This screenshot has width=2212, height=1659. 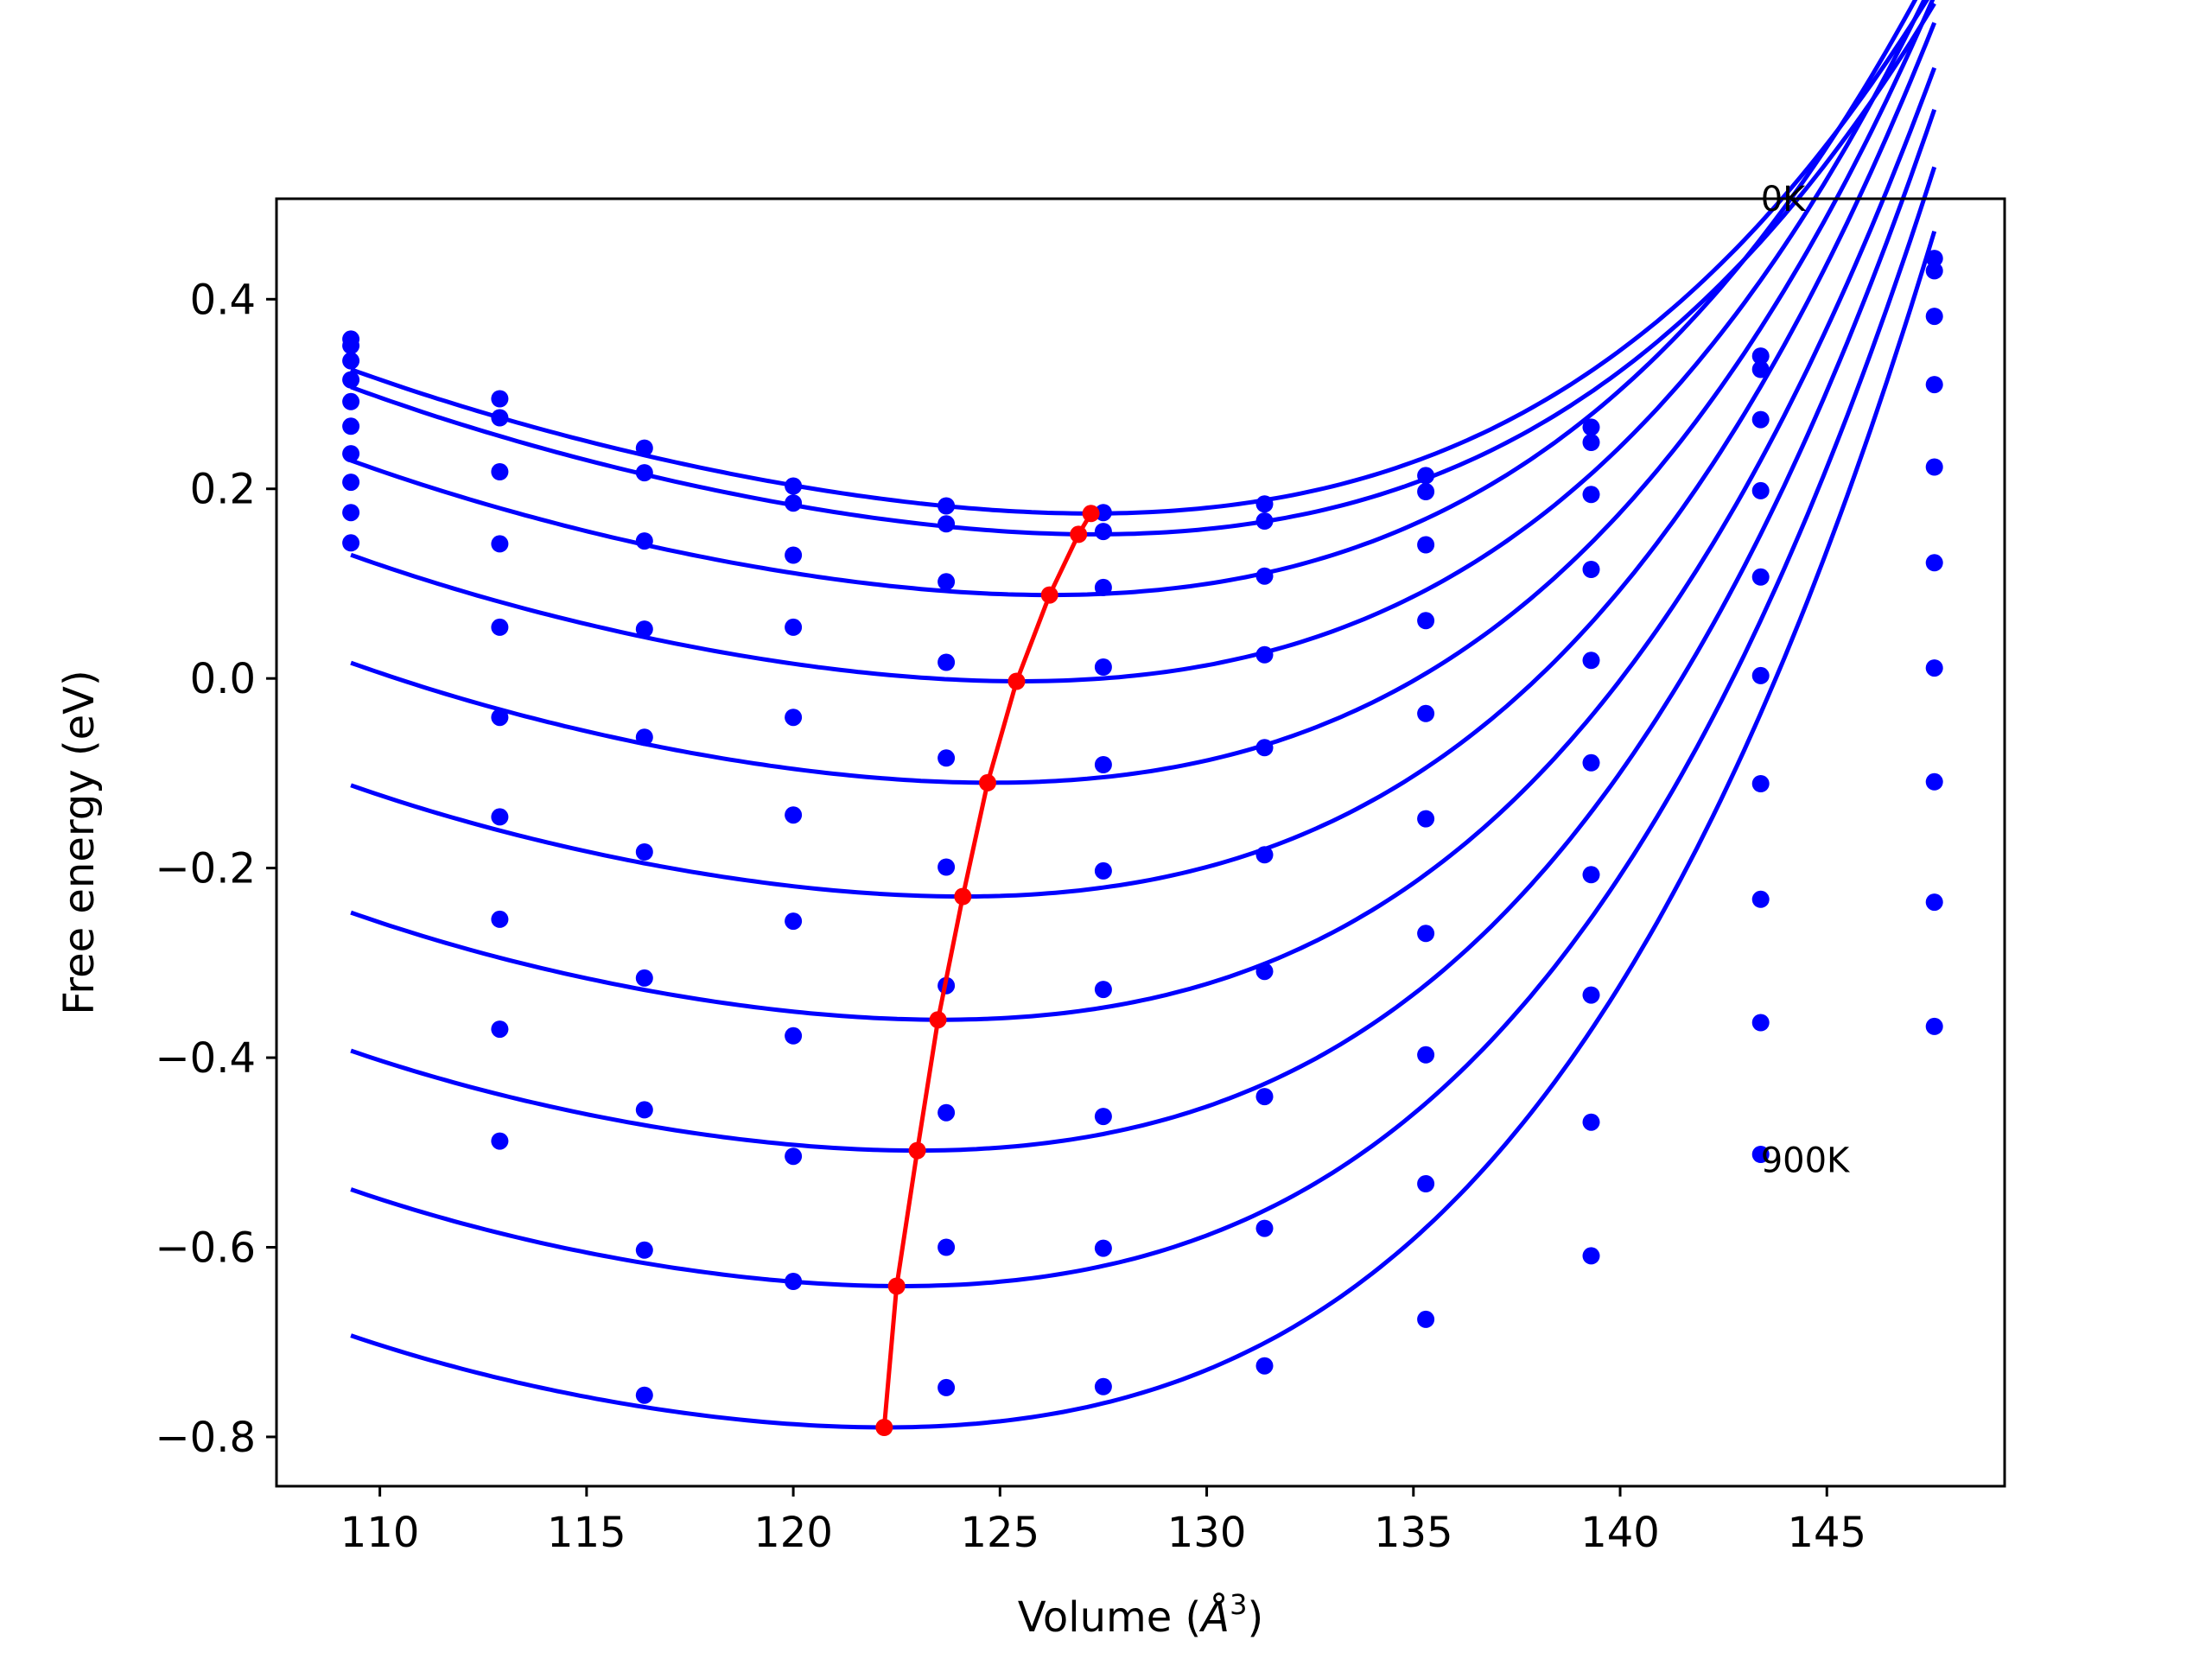 What do you see at coordinates (793, 1533) in the screenshot?
I see `x-tick-label: 120` at bounding box center [793, 1533].